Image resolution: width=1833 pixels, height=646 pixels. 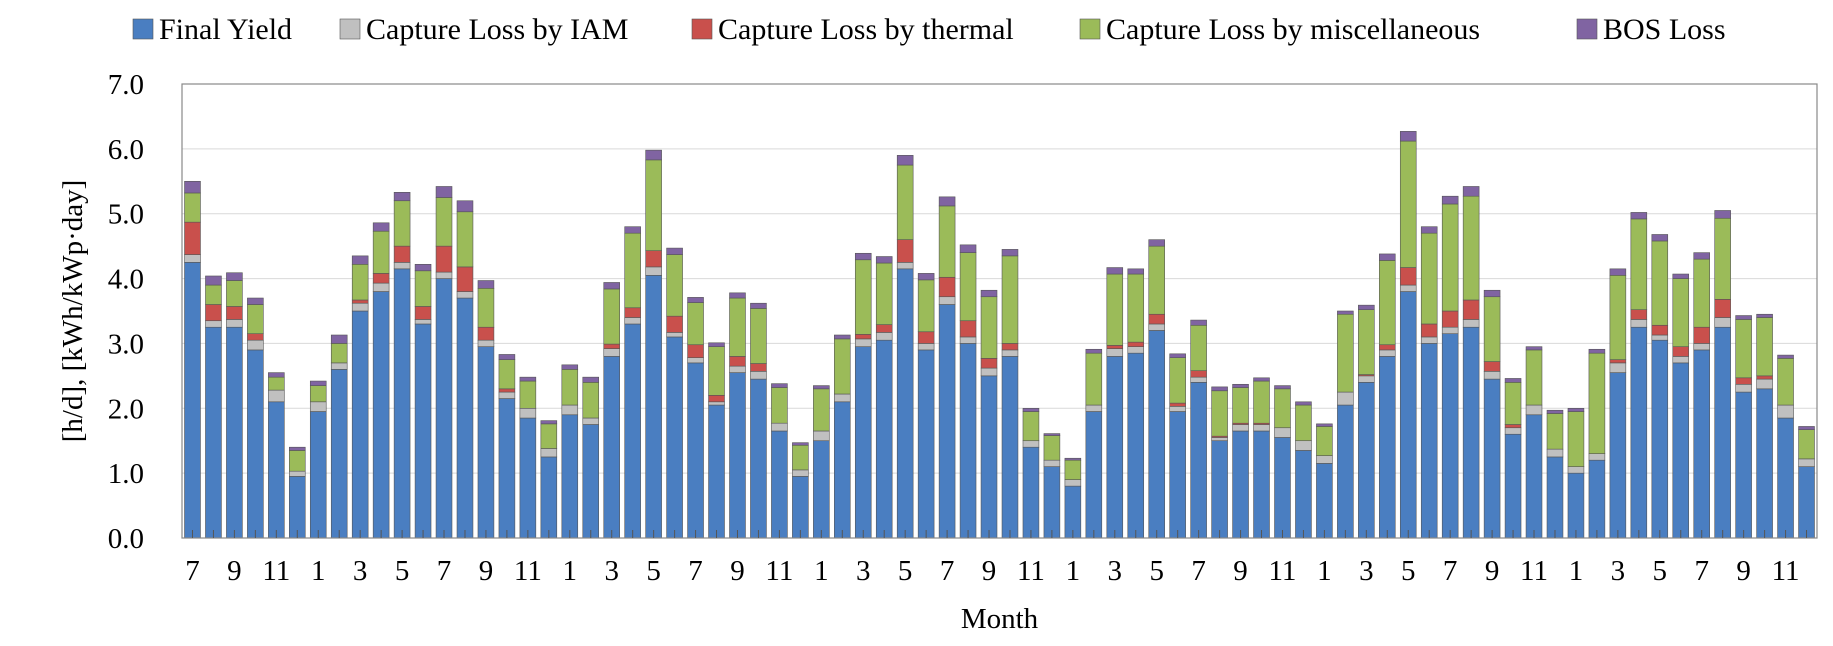 I want to click on legend-label: Capture Loss by thermal, so click(x=866, y=29).